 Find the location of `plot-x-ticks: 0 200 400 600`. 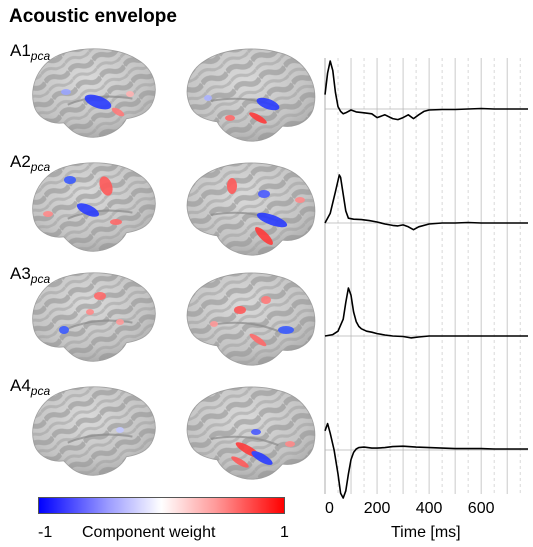

plot-x-ticks: 0 200 400 600 is located at coordinates (410, 508).